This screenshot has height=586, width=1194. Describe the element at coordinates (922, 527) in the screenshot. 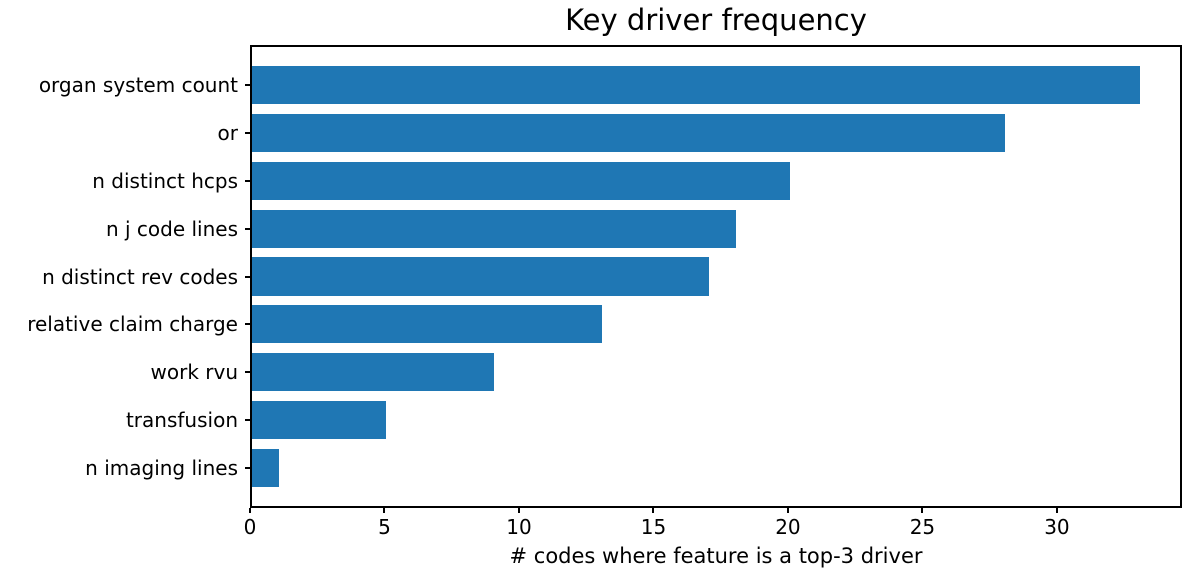

I see `x-tick-label: 25` at that location.